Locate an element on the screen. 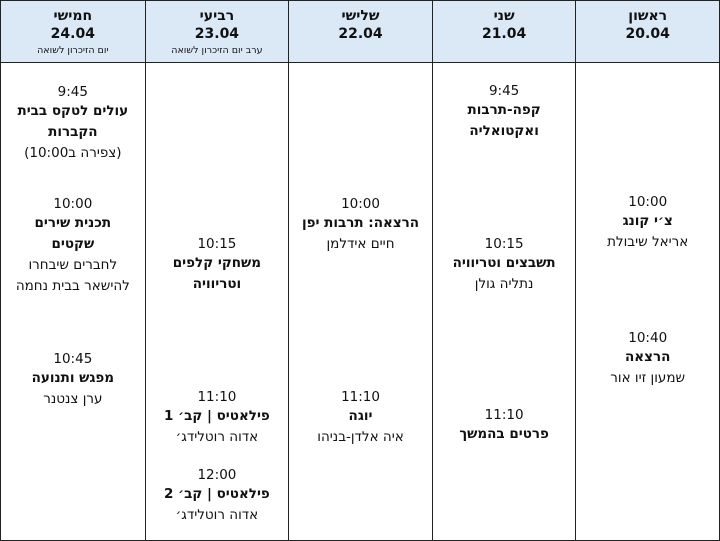  event-subtitle: לחברים שיבחרו להישאר בבית נחמה is located at coordinates (72, 275).